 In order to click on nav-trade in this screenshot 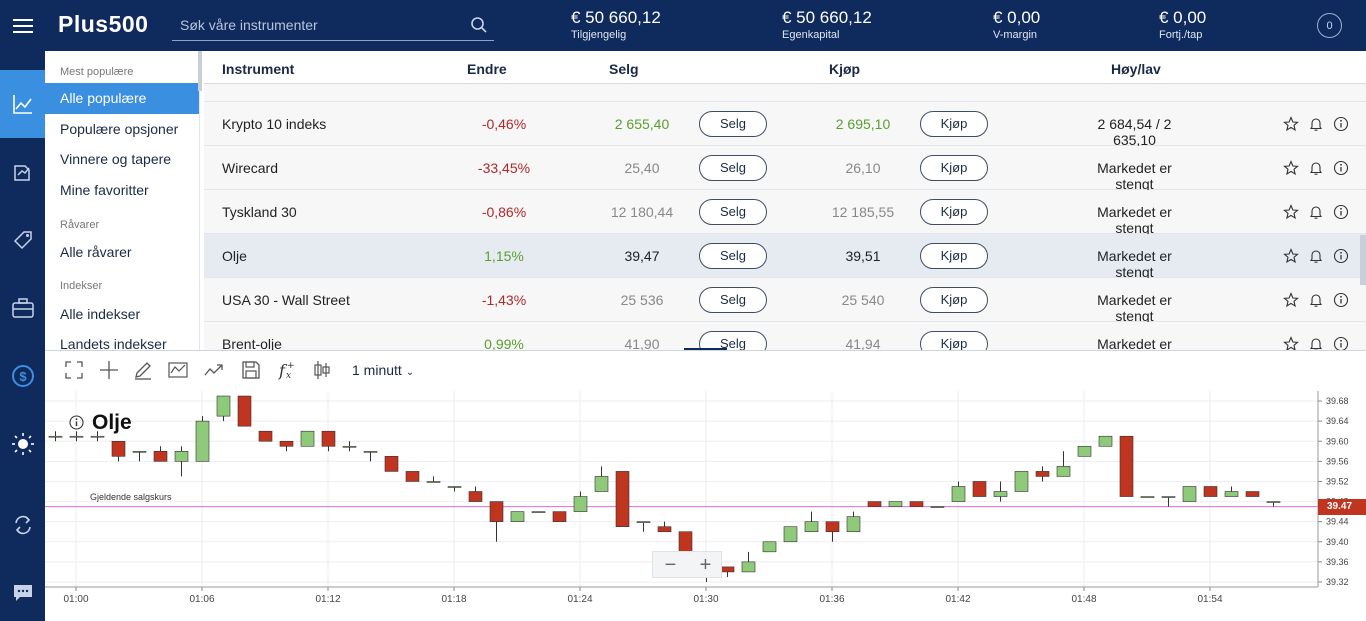, I will do `click(22, 104)`.